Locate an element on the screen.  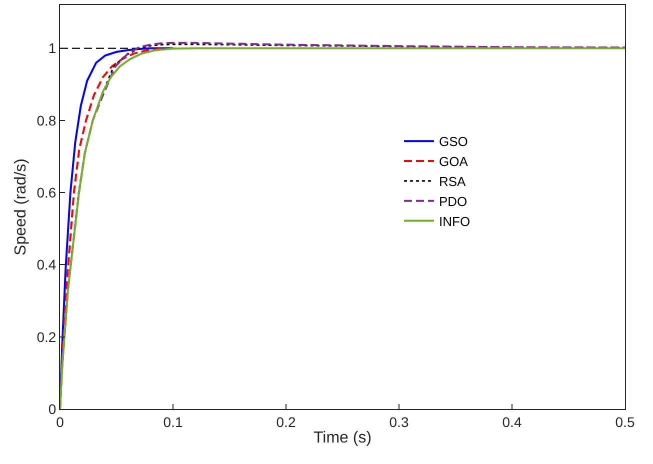
x-tick-label: 0.3 is located at coordinates (399, 422).